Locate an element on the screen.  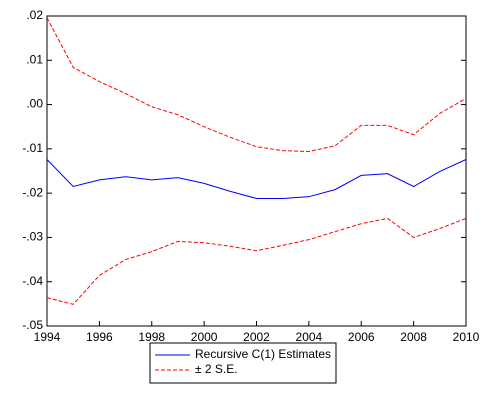
series-line is located at coordinates (256, 179).